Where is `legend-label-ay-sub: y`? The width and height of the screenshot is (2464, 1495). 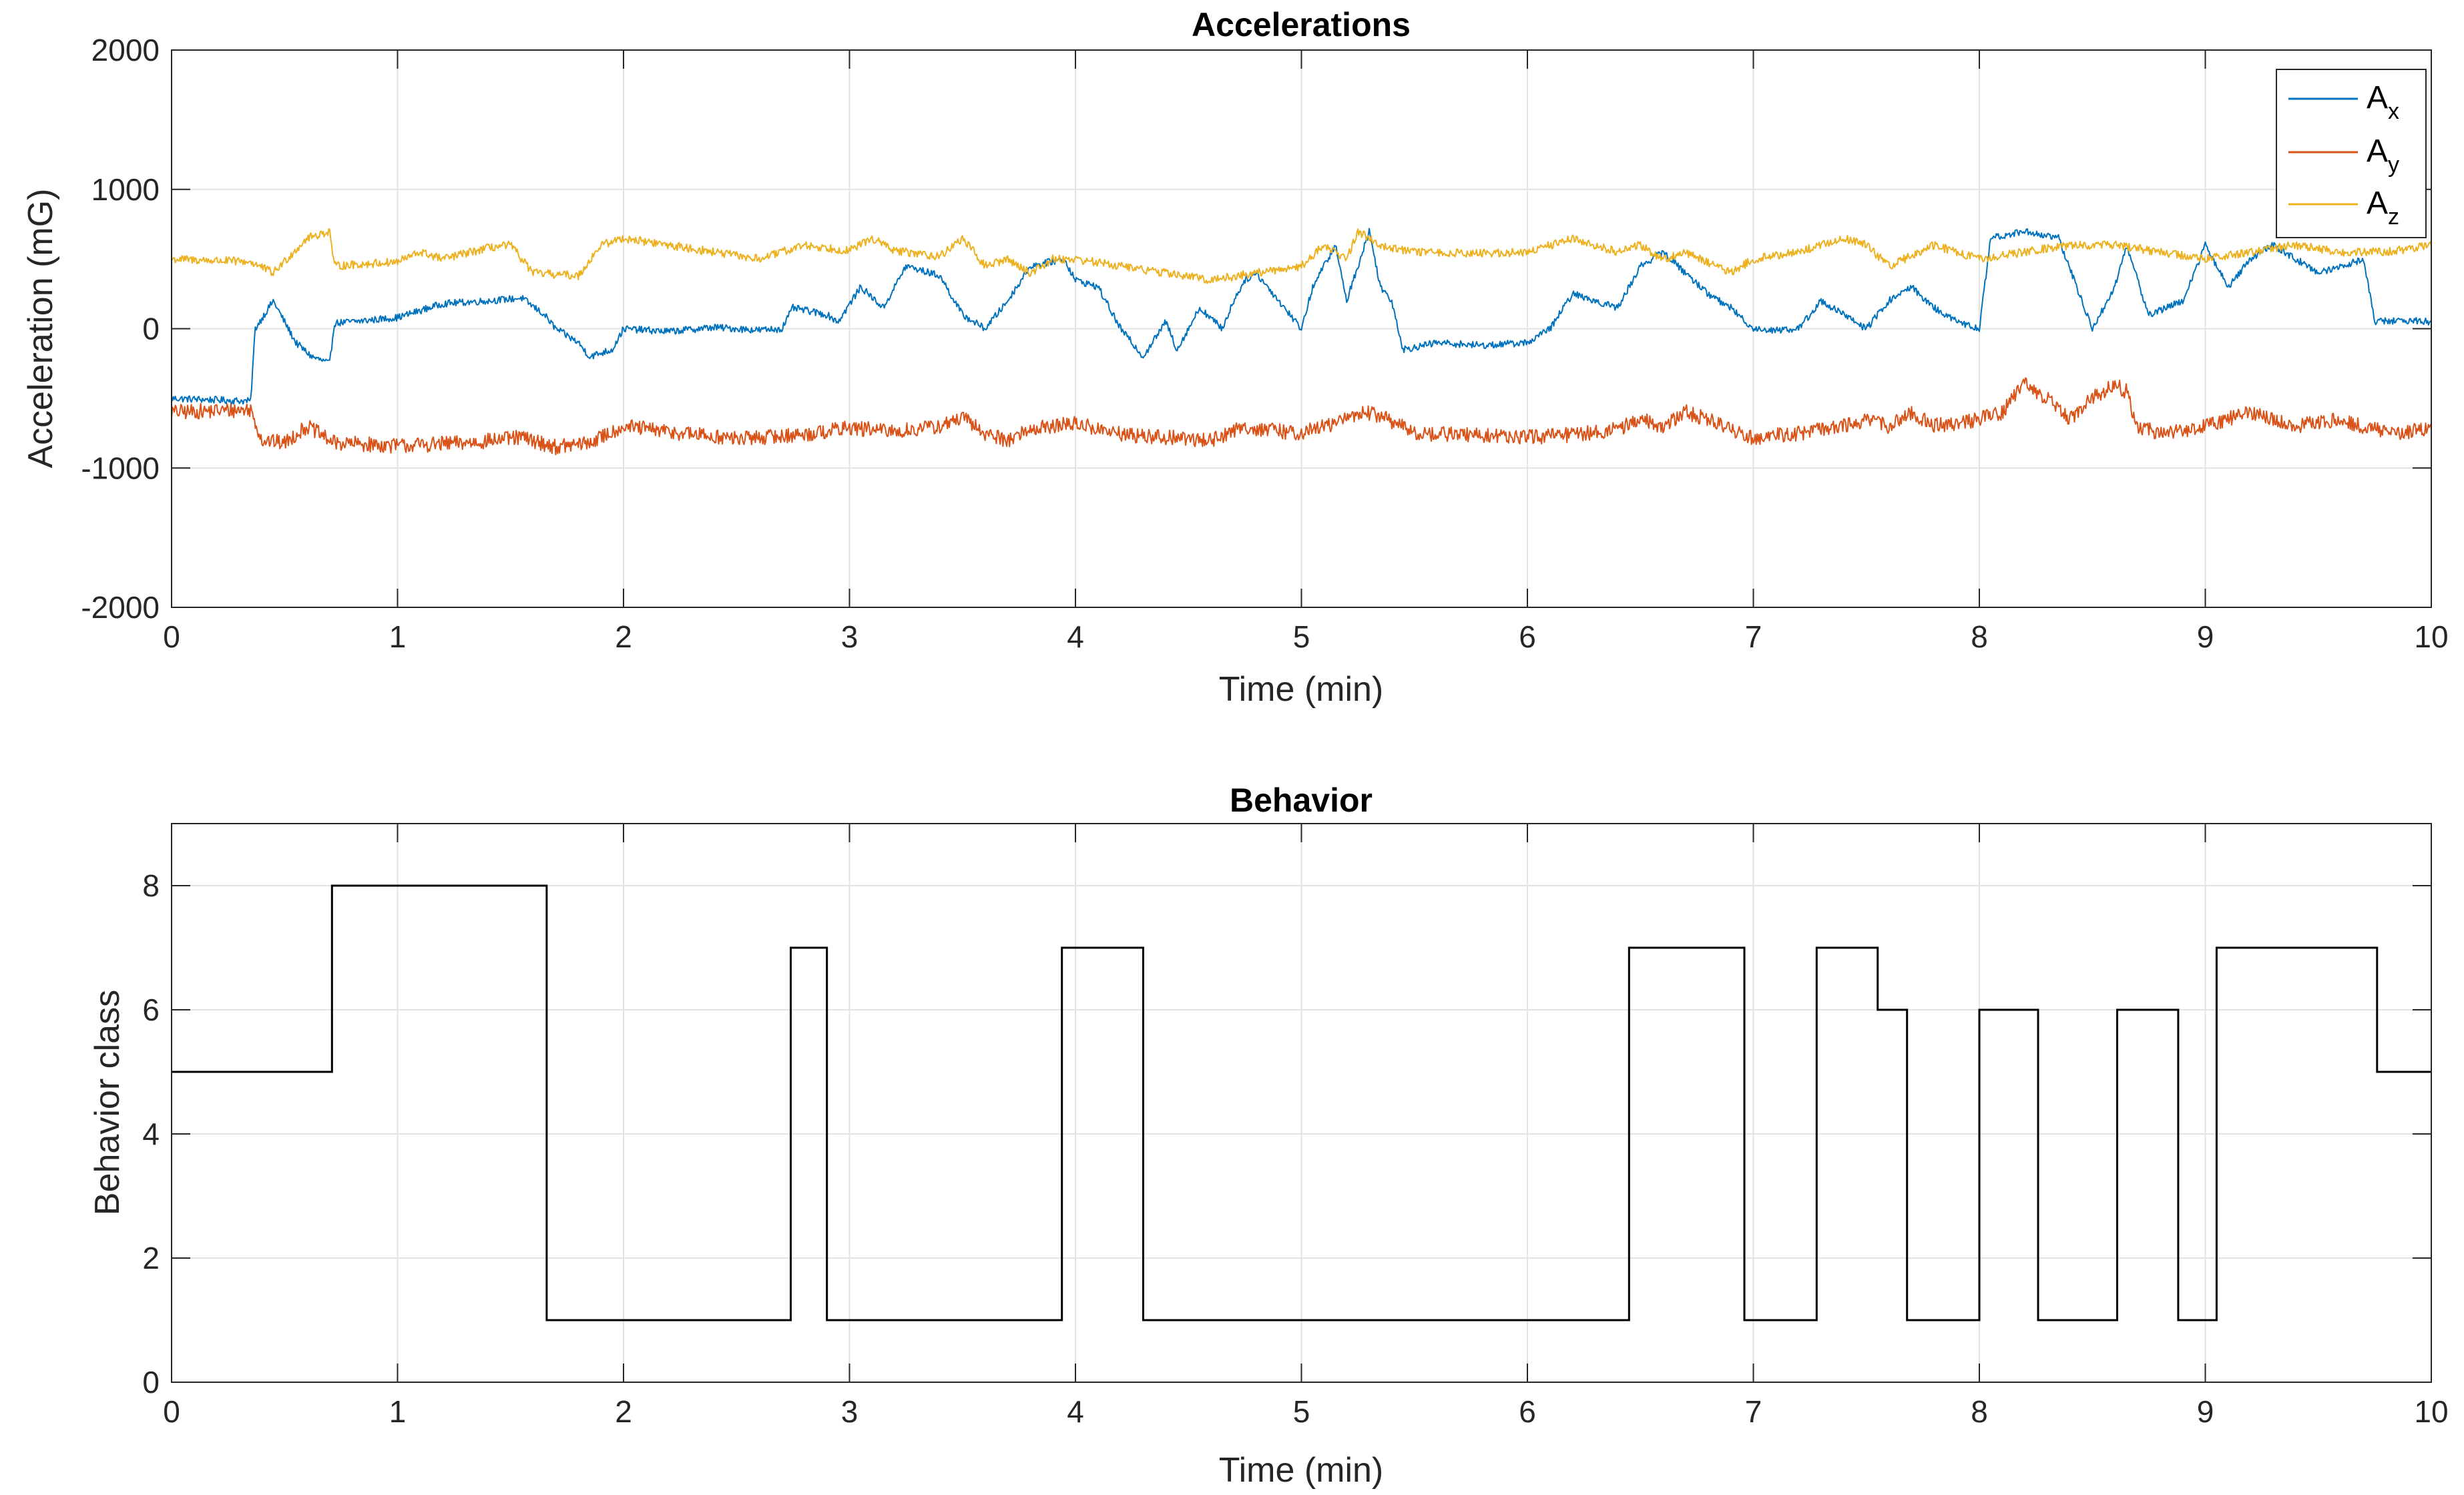
legend-label-ay-sub: y is located at coordinates (2393, 165).